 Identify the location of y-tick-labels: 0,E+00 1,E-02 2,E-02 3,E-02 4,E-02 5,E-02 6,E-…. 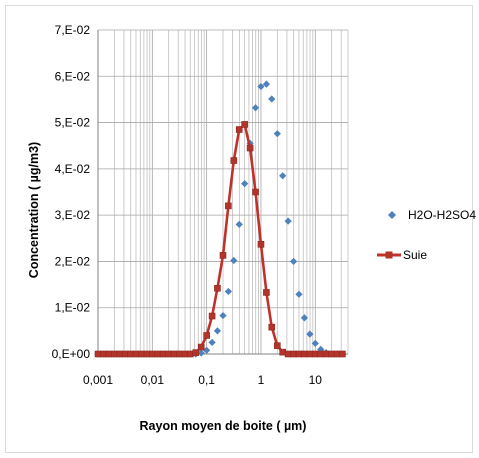
(71, 192).